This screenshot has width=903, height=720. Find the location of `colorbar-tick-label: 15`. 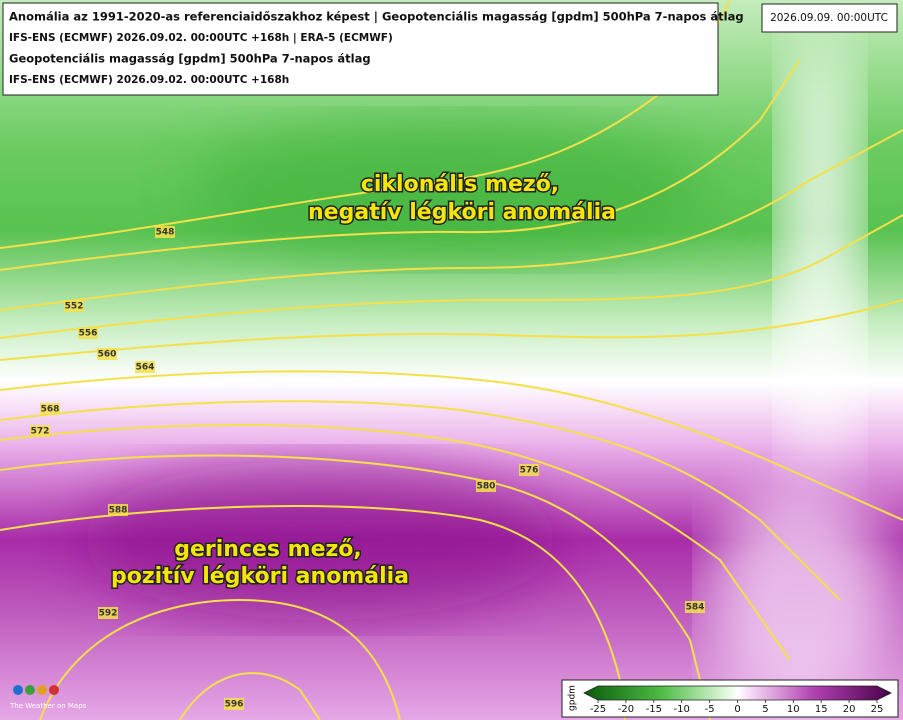

colorbar-tick-label: 15 is located at coordinates (821, 709).